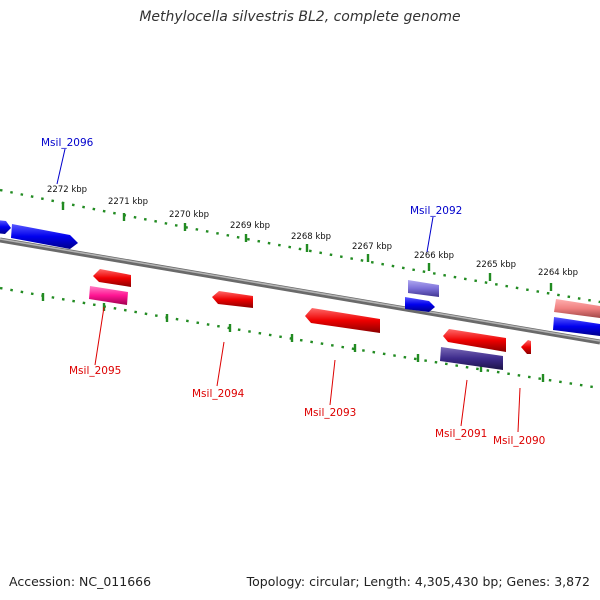  I want to click on leader-msil-2092, so click(430, 234).